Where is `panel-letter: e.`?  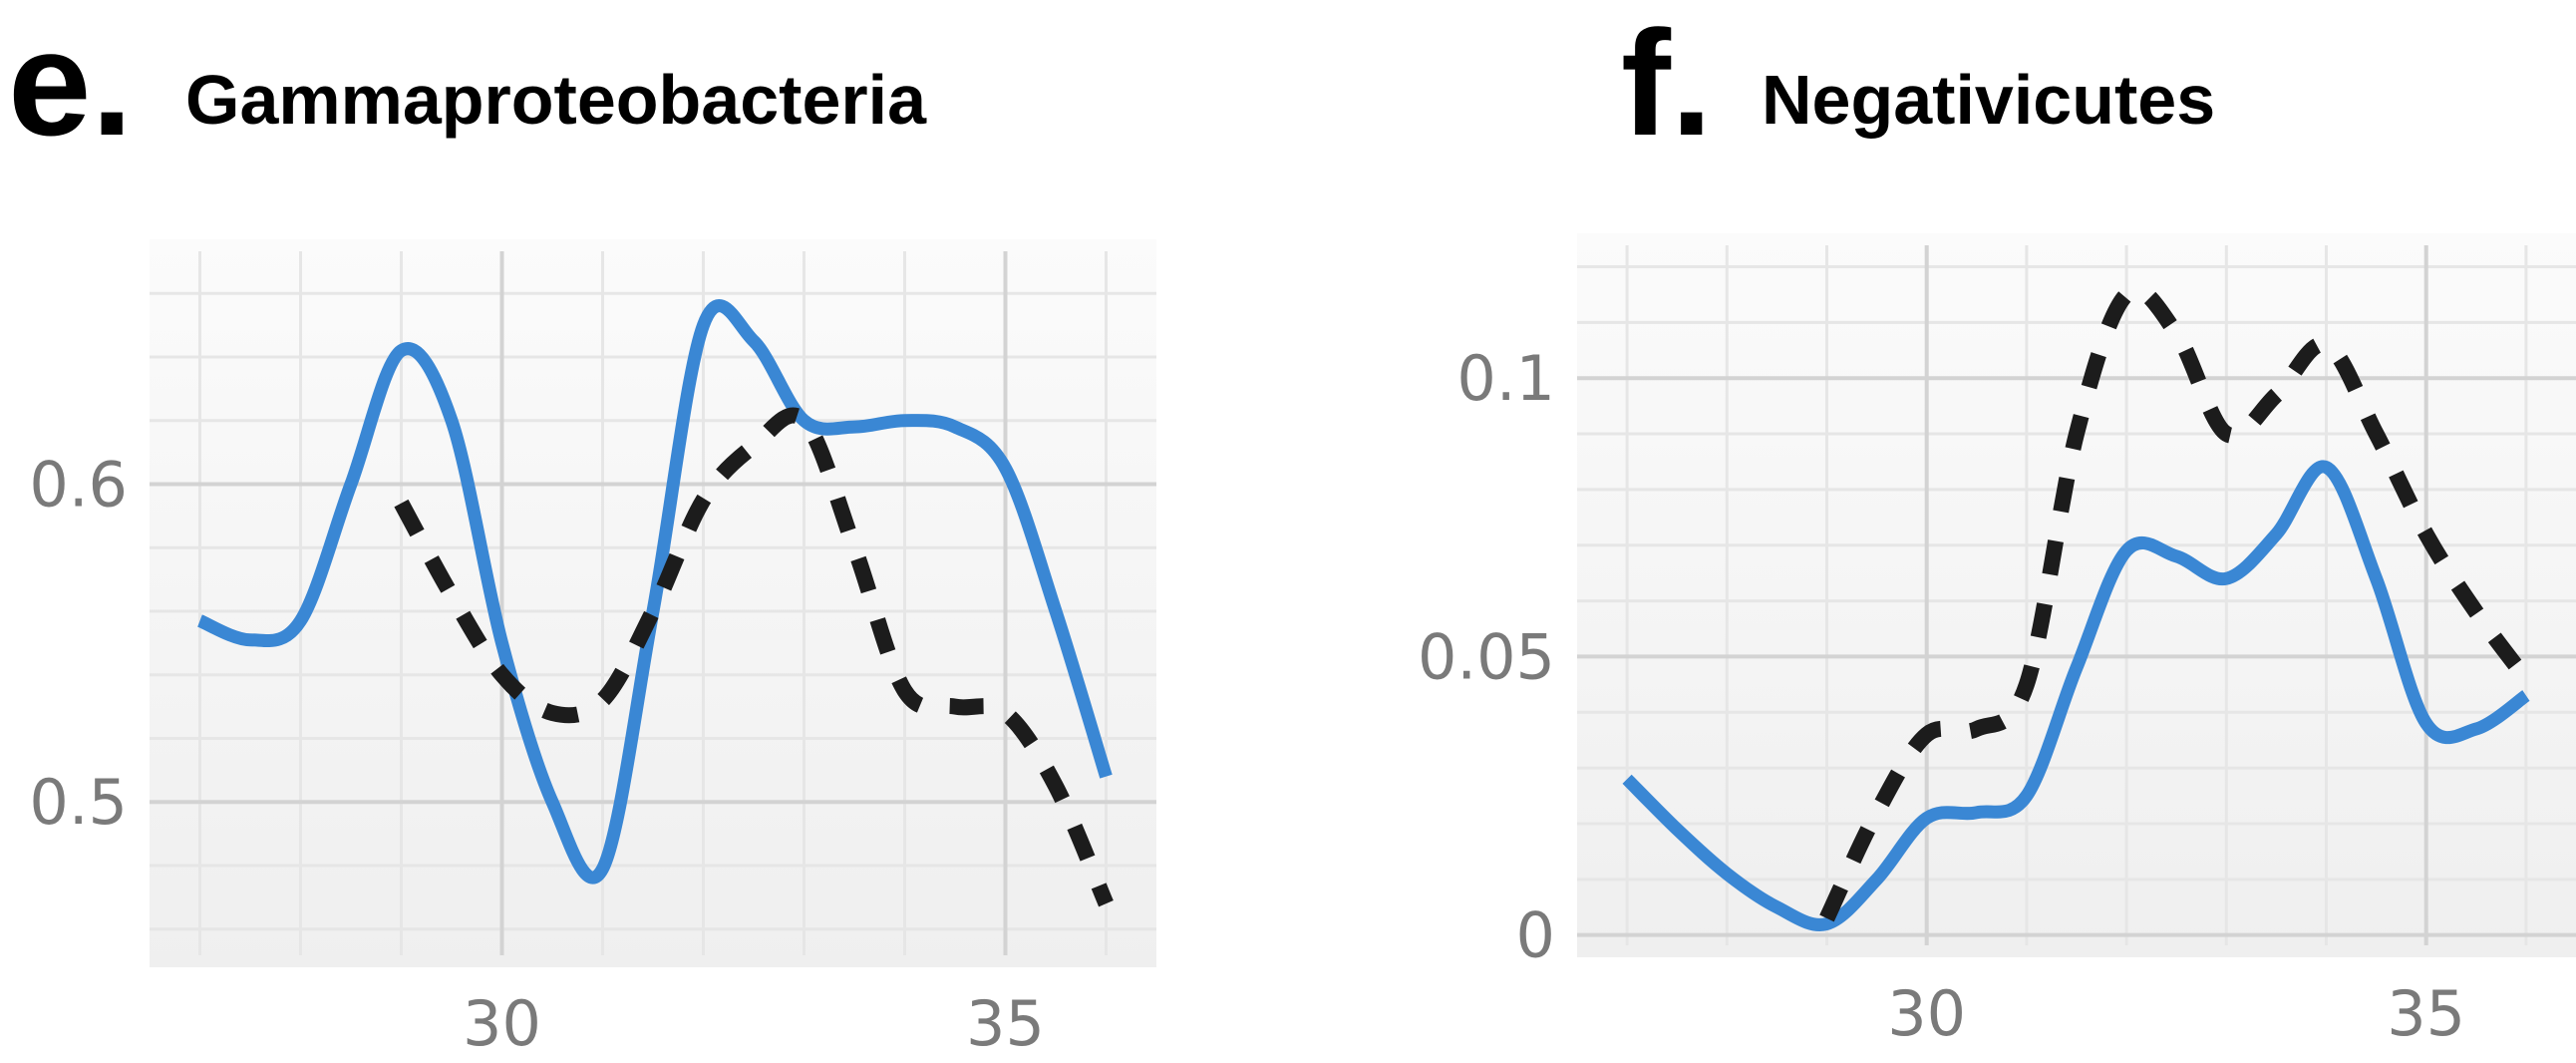
panel-letter: e. is located at coordinates (71, 83).